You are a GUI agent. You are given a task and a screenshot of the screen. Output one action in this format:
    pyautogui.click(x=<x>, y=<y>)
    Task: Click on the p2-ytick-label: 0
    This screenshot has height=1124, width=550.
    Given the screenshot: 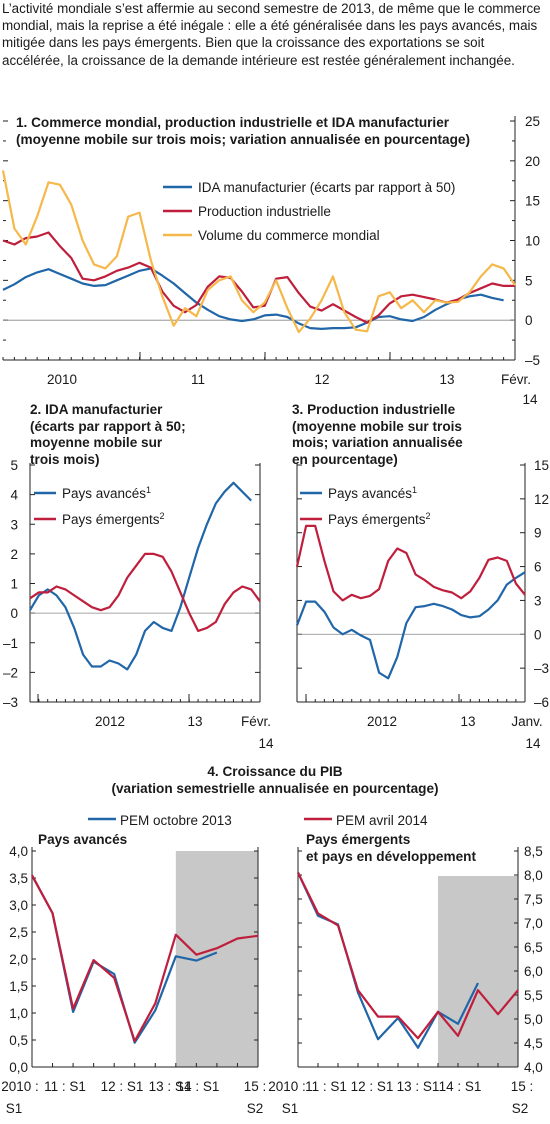 What is the action you would take?
    pyautogui.click(x=14, y=613)
    